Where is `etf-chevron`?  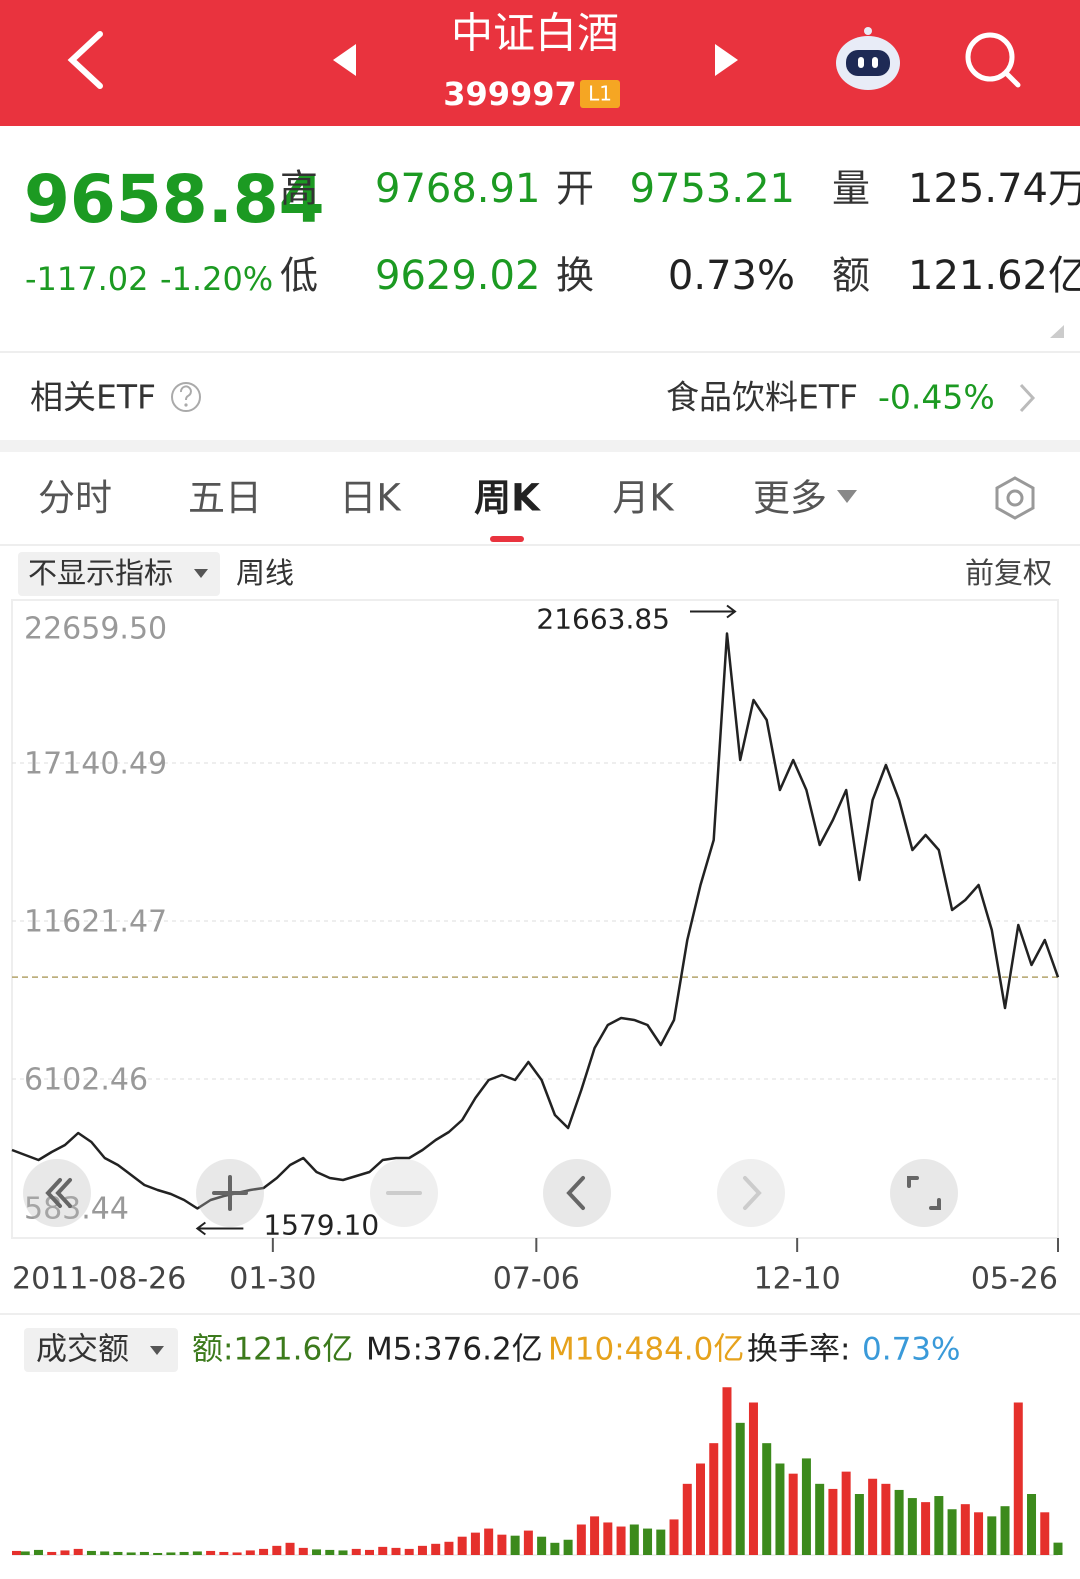 etf-chevron is located at coordinates (1027, 398).